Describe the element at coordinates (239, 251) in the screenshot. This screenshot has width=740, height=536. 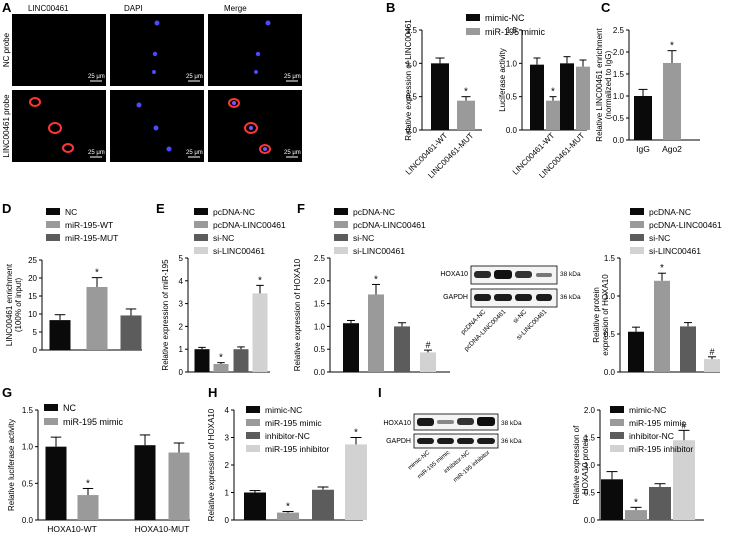
I see `chart-e-legend-label: si-LINC00461` at that location.